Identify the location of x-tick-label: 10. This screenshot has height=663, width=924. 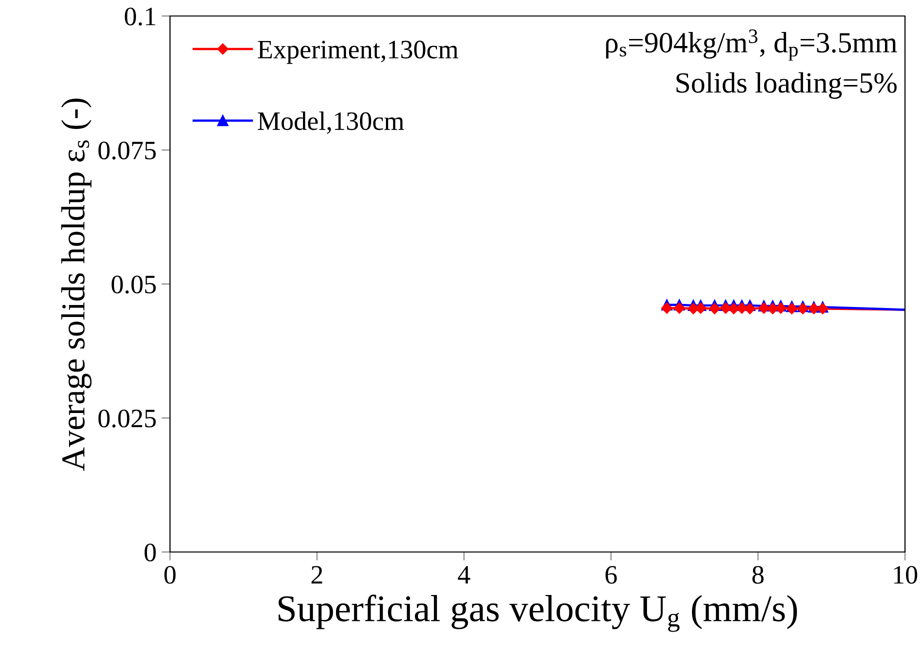
(906, 575).